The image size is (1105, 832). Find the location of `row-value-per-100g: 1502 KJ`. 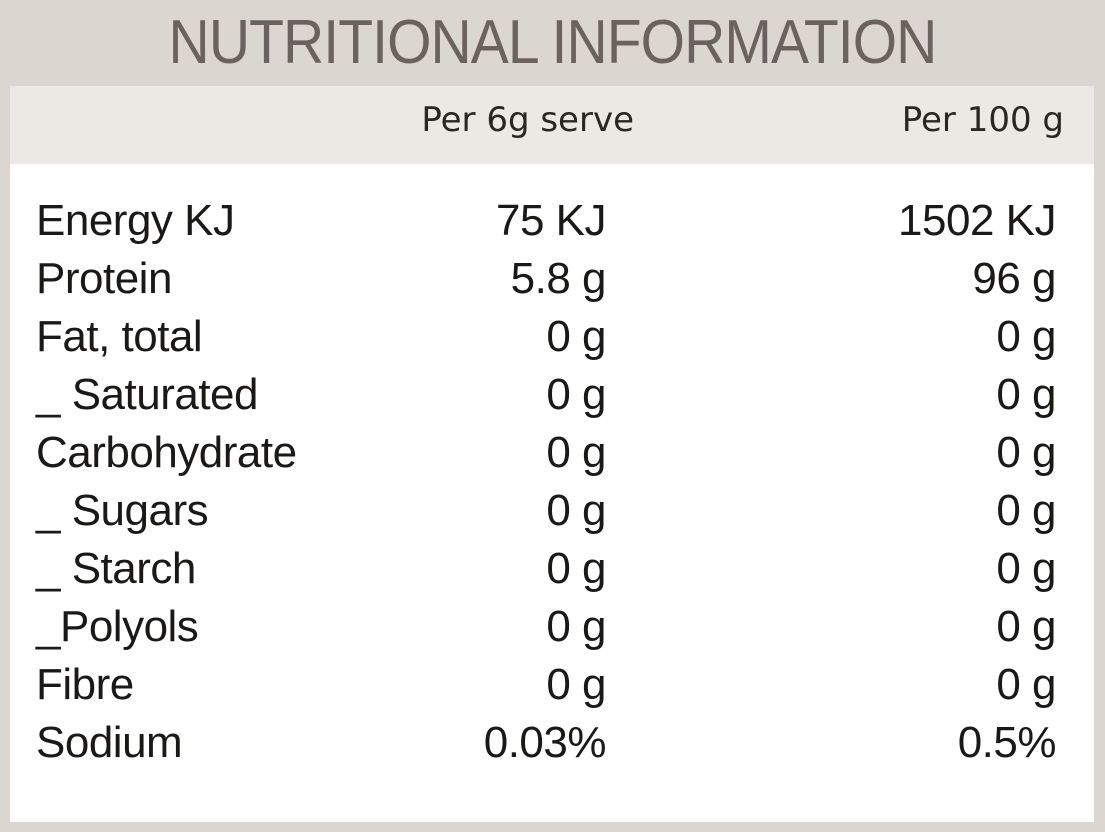

row-value-per-100g: 1502 KJ is located at coordinates (977, 220).